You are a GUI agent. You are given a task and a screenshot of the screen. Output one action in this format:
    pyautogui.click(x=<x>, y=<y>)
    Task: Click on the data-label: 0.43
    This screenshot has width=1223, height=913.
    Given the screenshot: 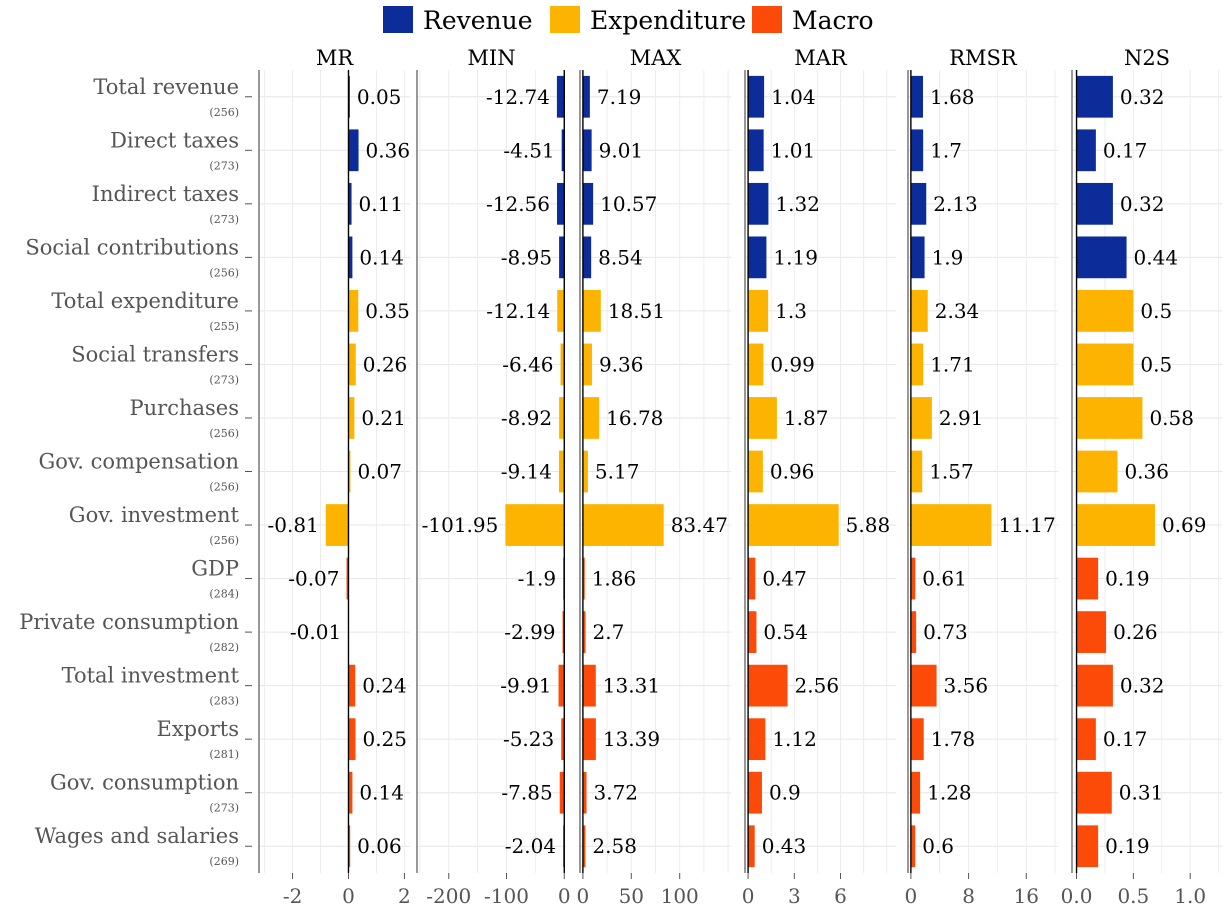 What is the action you would take?
    pyautogui.click(x=784, y=846)
    